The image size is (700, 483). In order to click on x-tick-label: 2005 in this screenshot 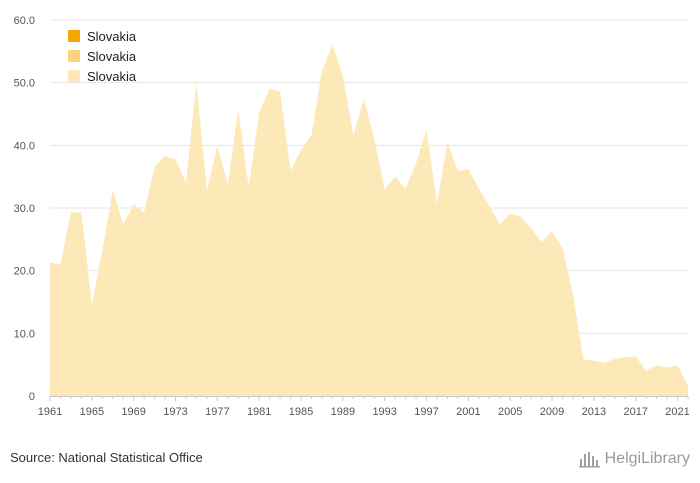, I will do `click(510, 412)`.